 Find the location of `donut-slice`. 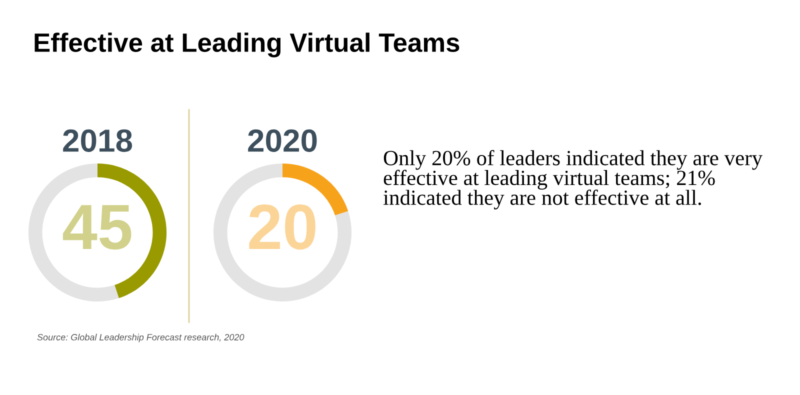

donut-slice is located at coordinates (282, 232).